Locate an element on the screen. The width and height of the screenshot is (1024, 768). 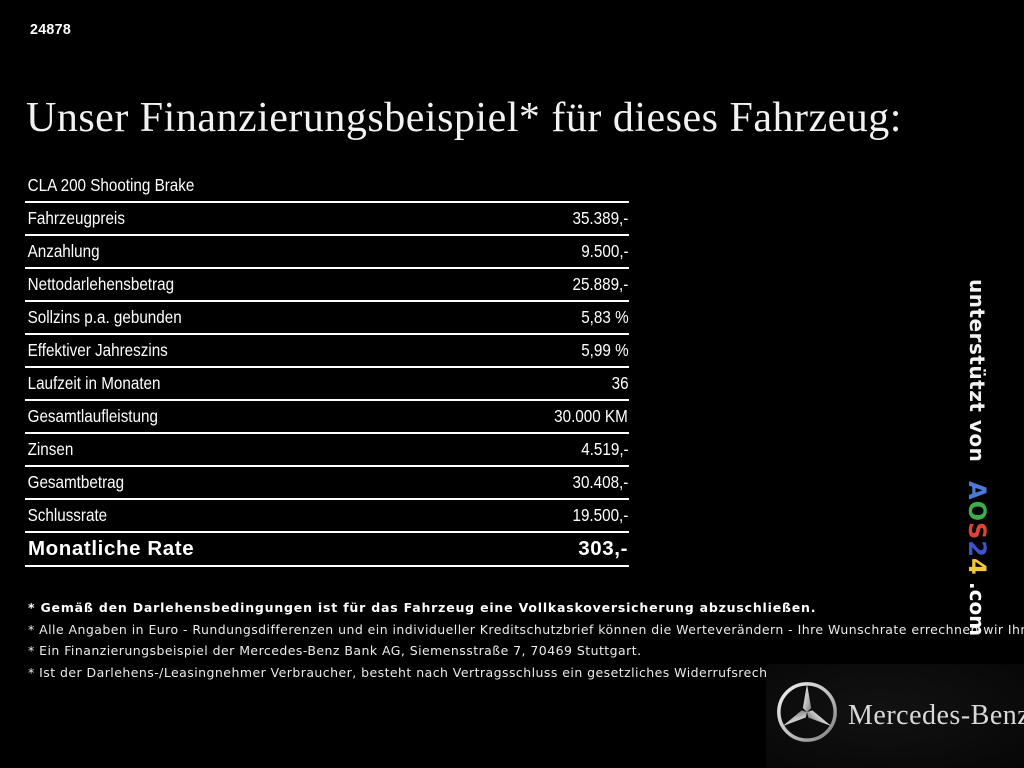
supported-by-text: unterstützt von is located at coordinates (977, 371).